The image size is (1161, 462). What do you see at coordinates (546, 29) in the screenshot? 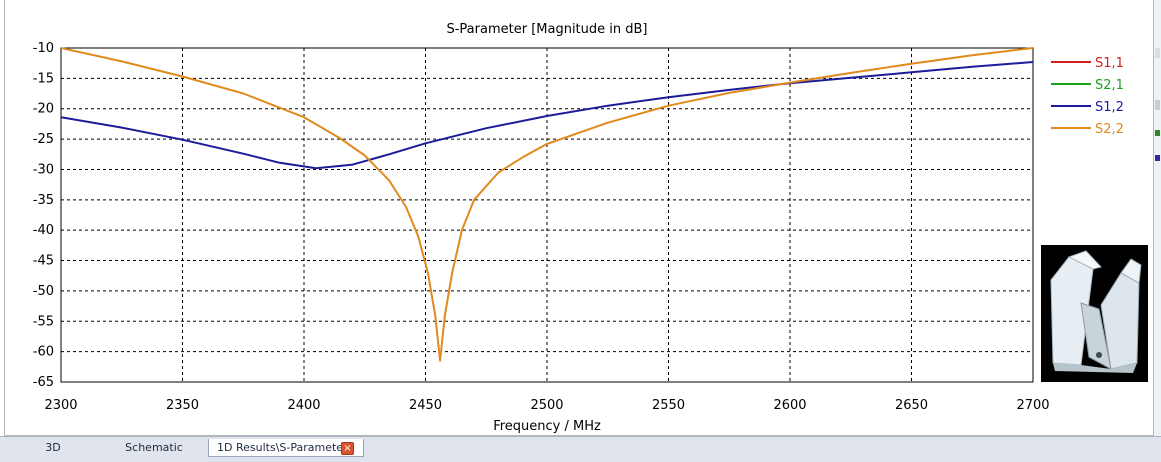
I see `chart-title: S-Parameter [Magnitude in dB]` at bounding box center [546, 29].